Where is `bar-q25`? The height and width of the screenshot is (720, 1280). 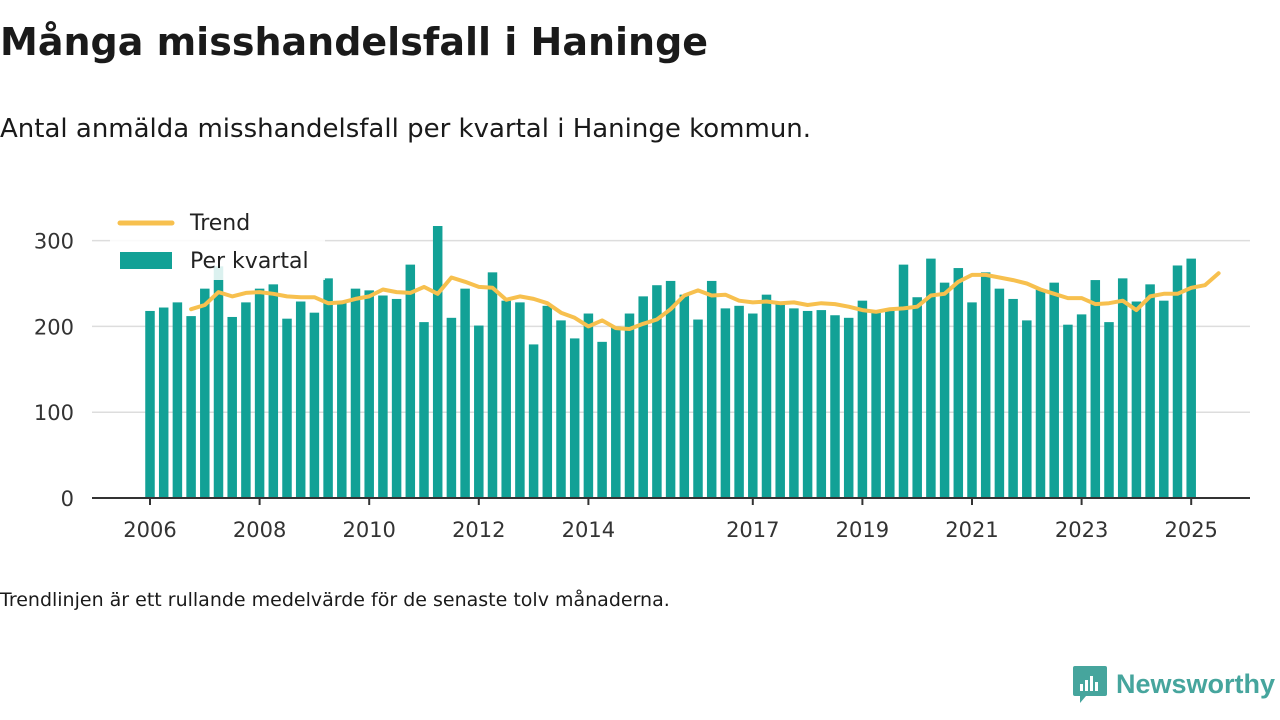
bar-q25 is located at coordinates (479, 411).